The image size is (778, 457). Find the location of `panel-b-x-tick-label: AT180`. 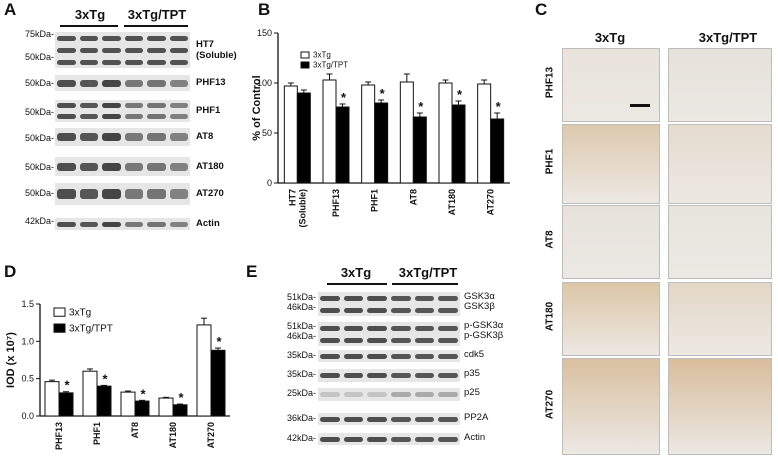

panel-b-x-tick-label: AT180 is located at coordinates (452, 202).